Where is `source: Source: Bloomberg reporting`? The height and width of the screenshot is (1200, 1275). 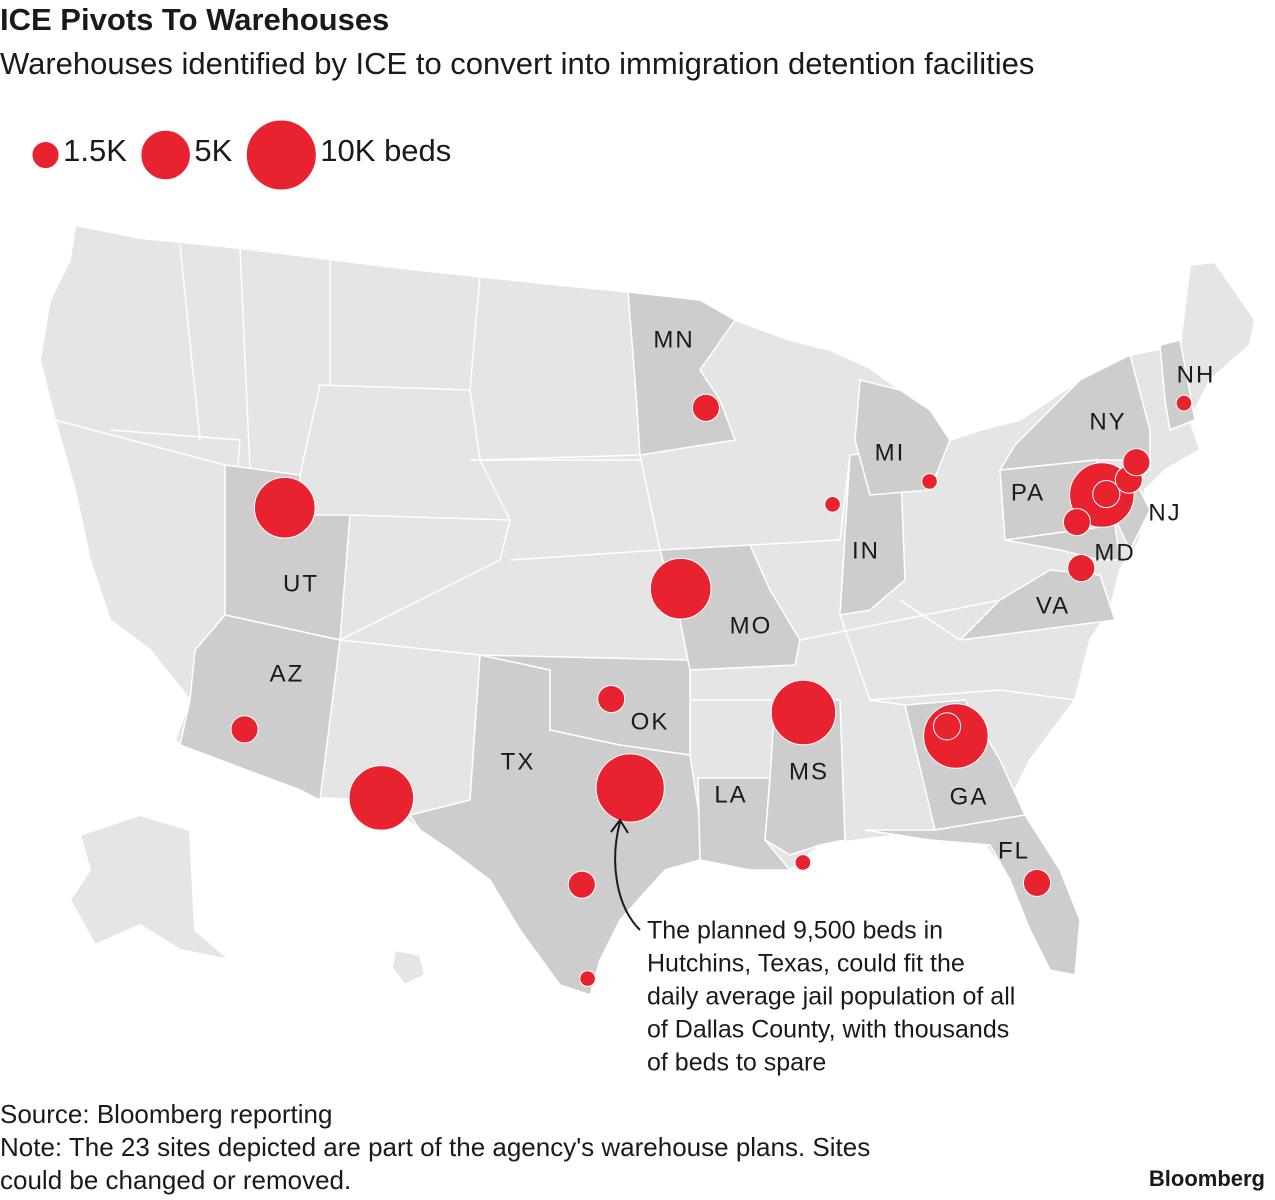 source: Source: Bloomberg reporting is located at coordinates (166, 1114).